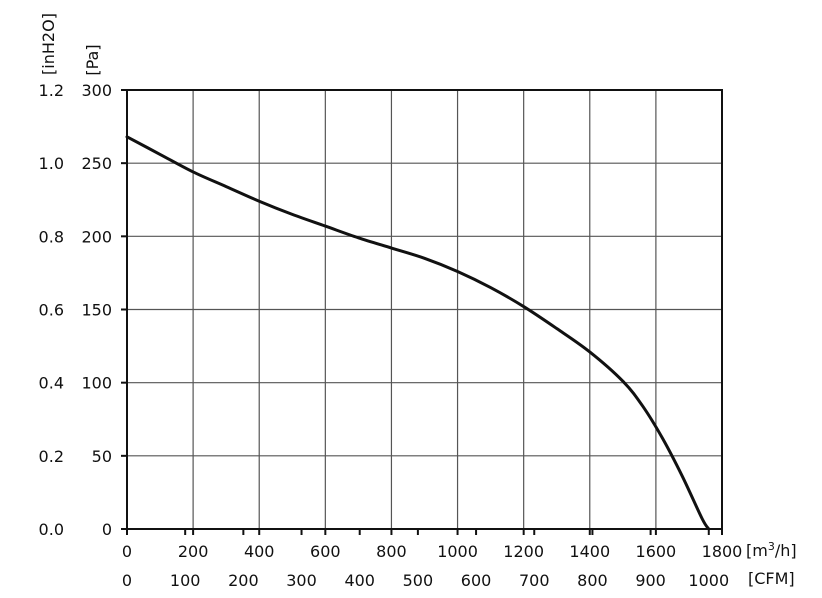 The width and height of the screenshot is (822, 598). Describe the element at coordinates (243, 580) in the screenshot. I see `x-tick-label-secondary: 200` at that location.